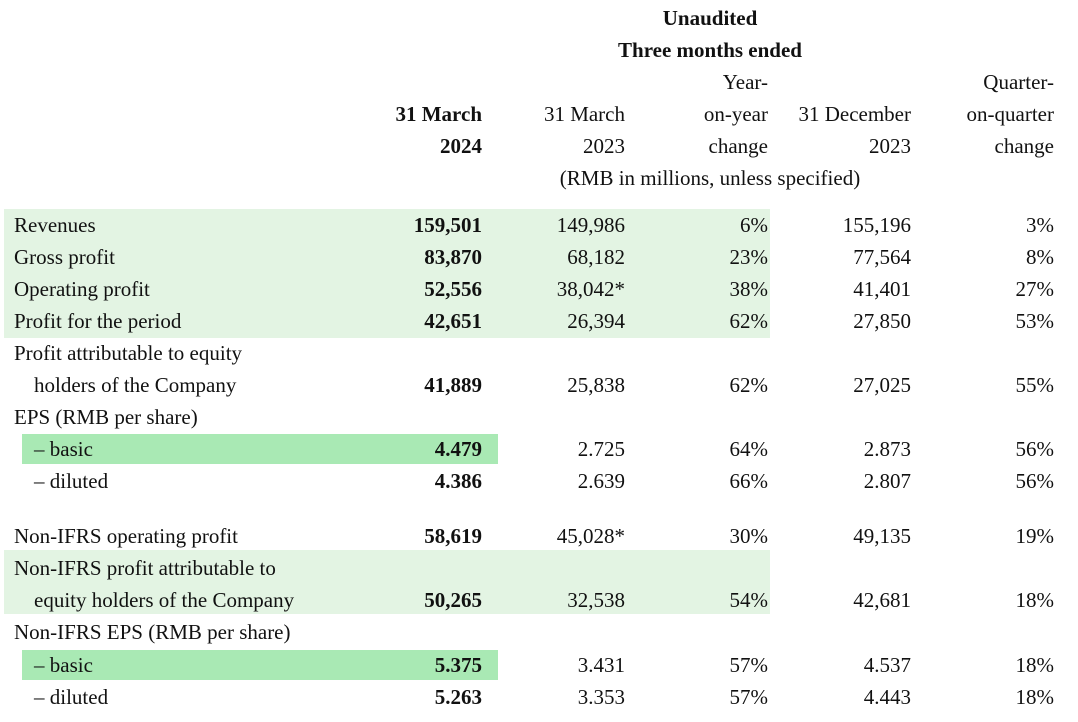  I want to click on cell-yoy: 30%, so click(749, 536).